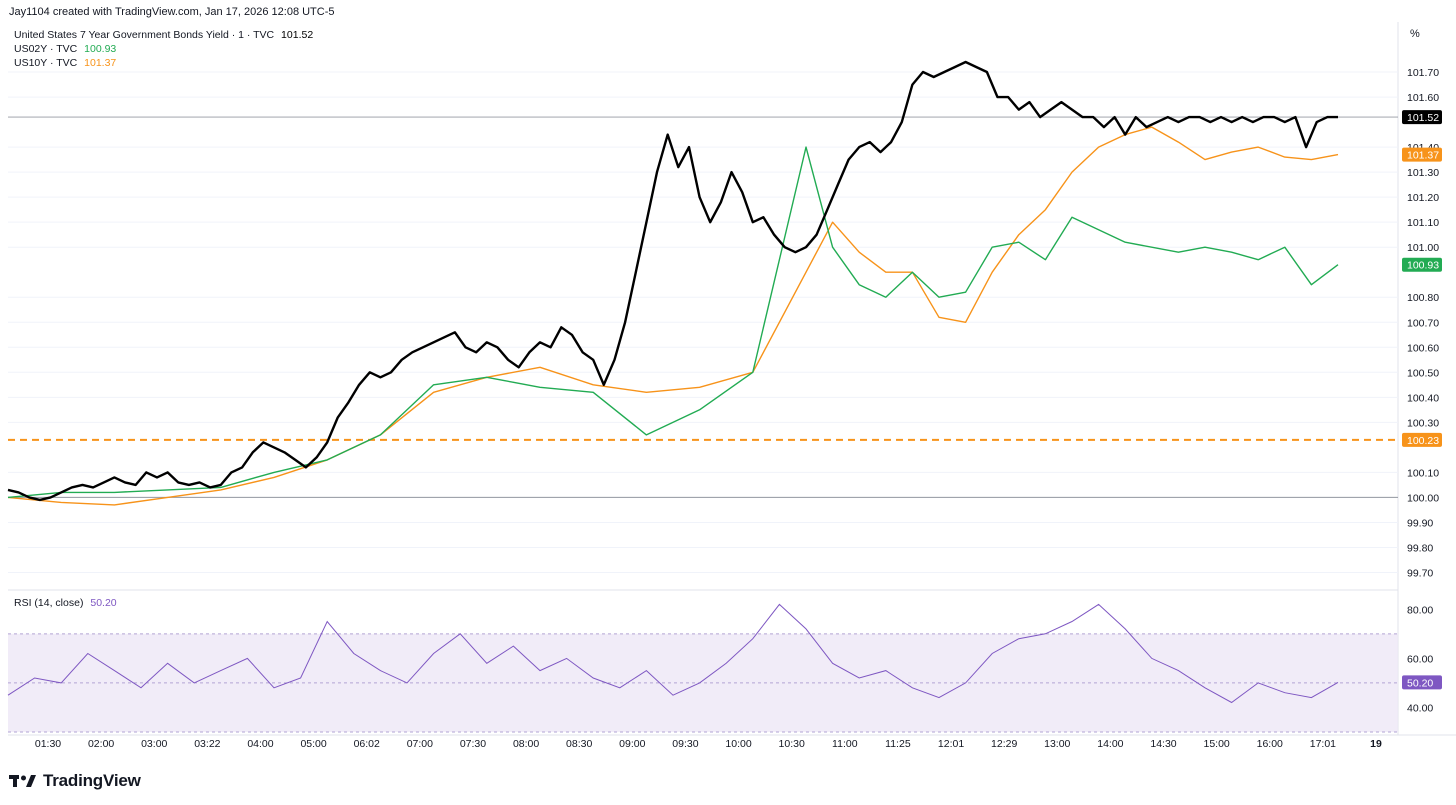 Image resolution: width=1456 pixels, height=805 pixels. I want to click on legend-us10y: US10Y · TVC 101.37, so click(163, 63).